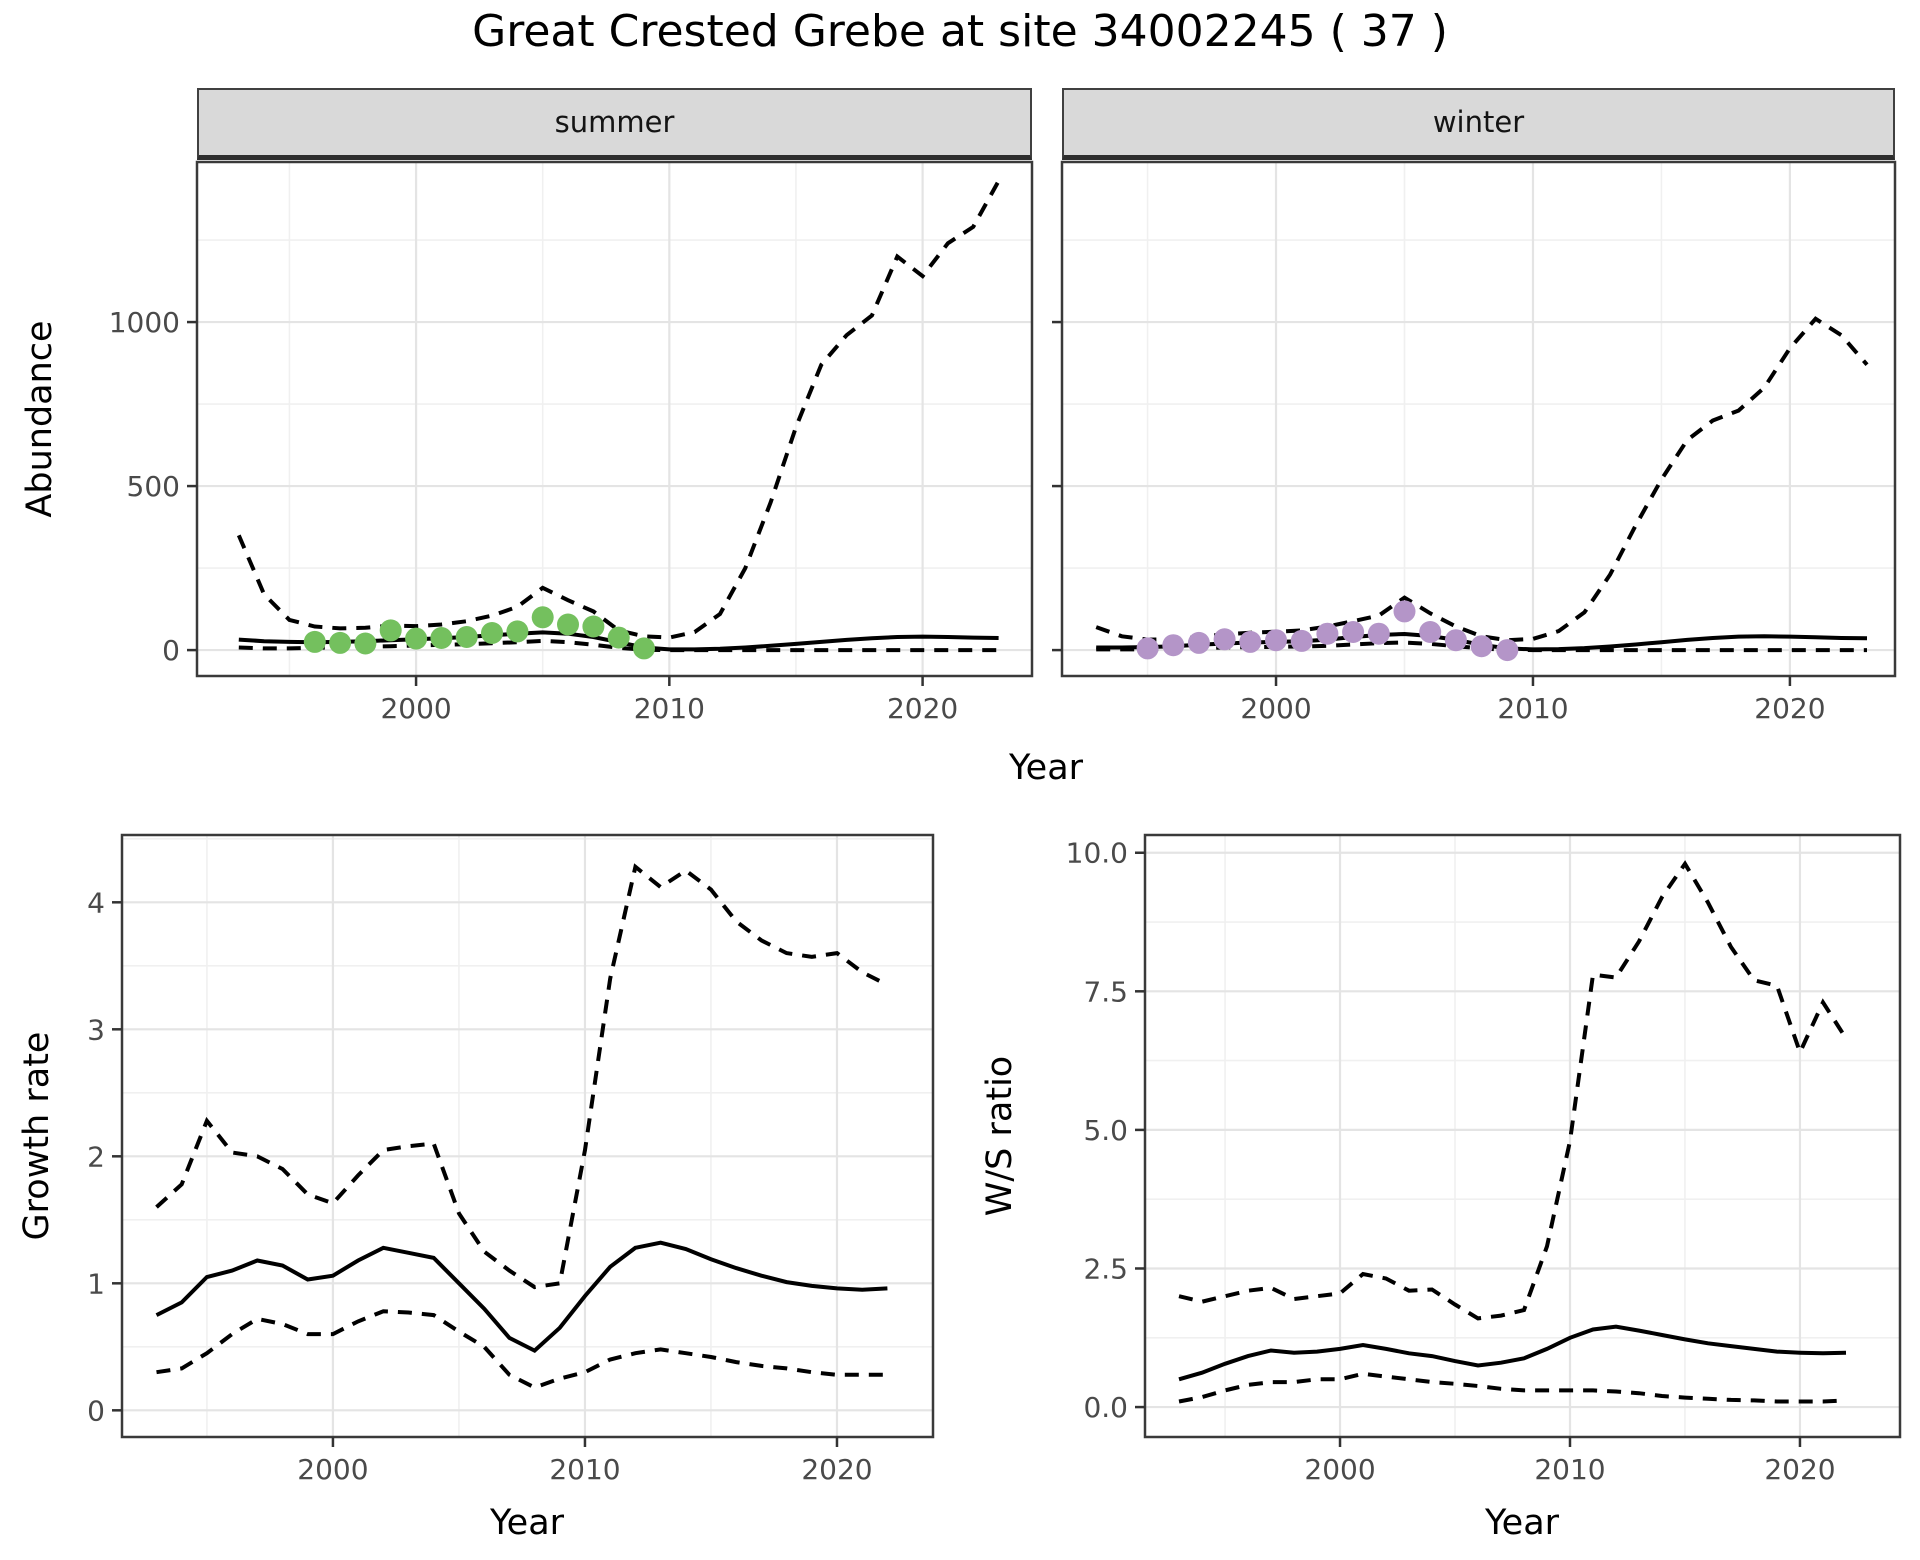 The width and height of the screenshot is (1920, 1560). Describe the element at coordinates (144, 322) in the screenshot. I see `y-tick-label: 1000` at that location.